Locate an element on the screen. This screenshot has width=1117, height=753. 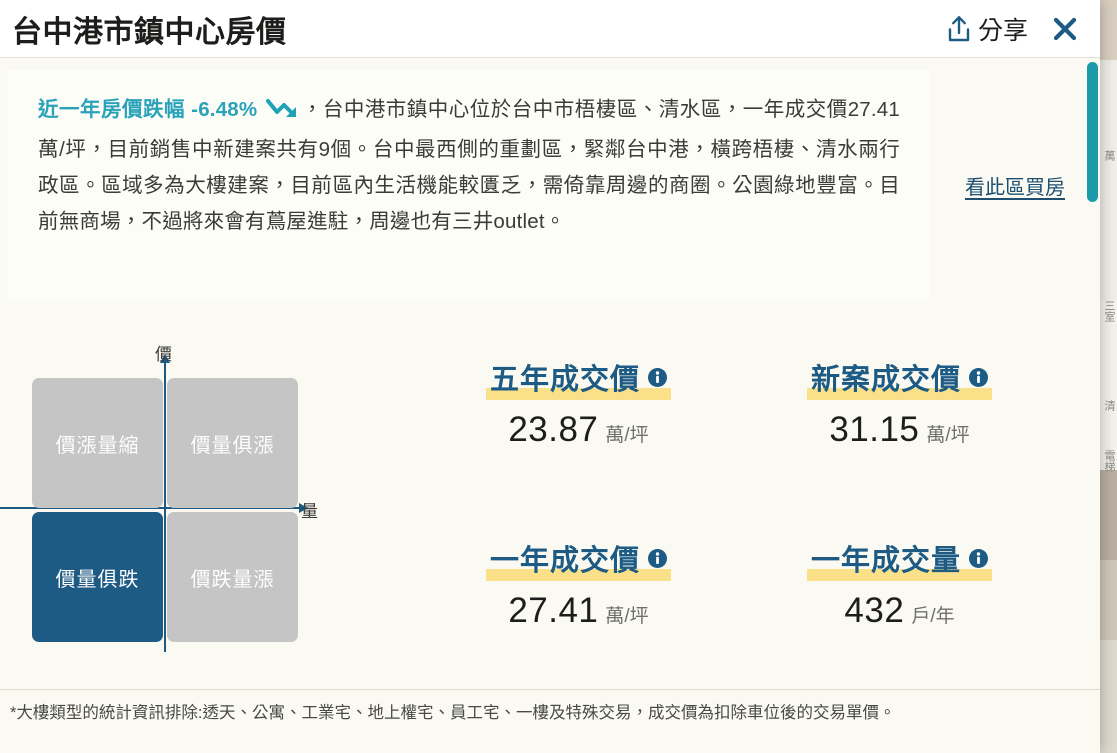
metric-five-year-price: 五年成交價 23.87 萬/坪 is located at coordinates (578, 421).